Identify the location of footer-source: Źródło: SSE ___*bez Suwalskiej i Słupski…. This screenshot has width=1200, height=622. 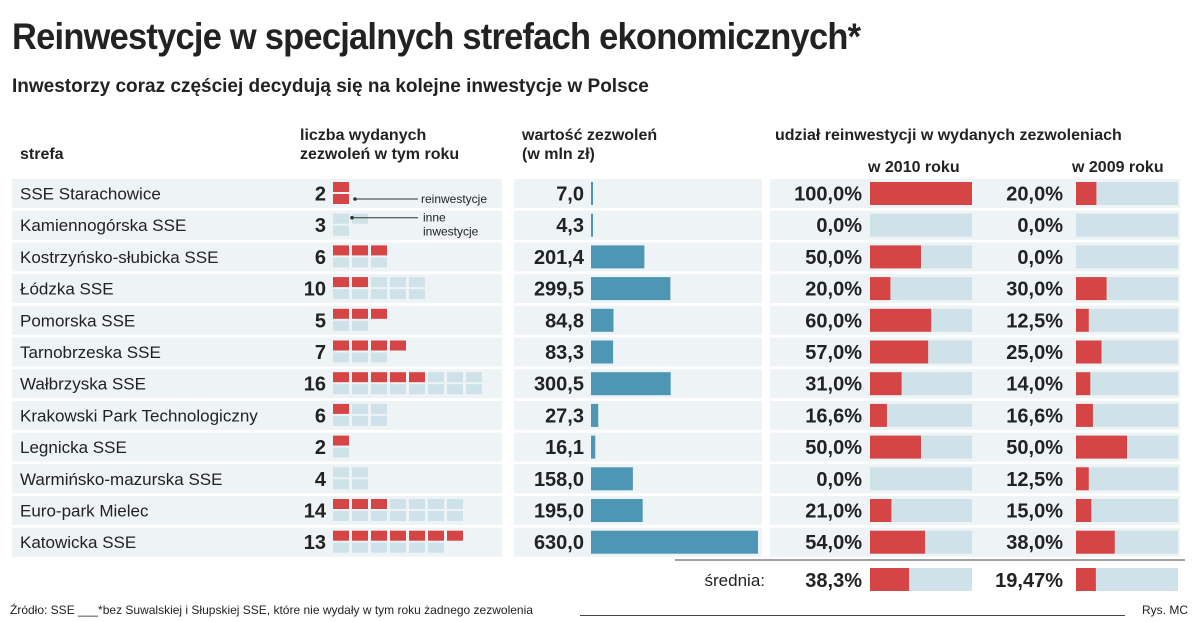
(271, 610).